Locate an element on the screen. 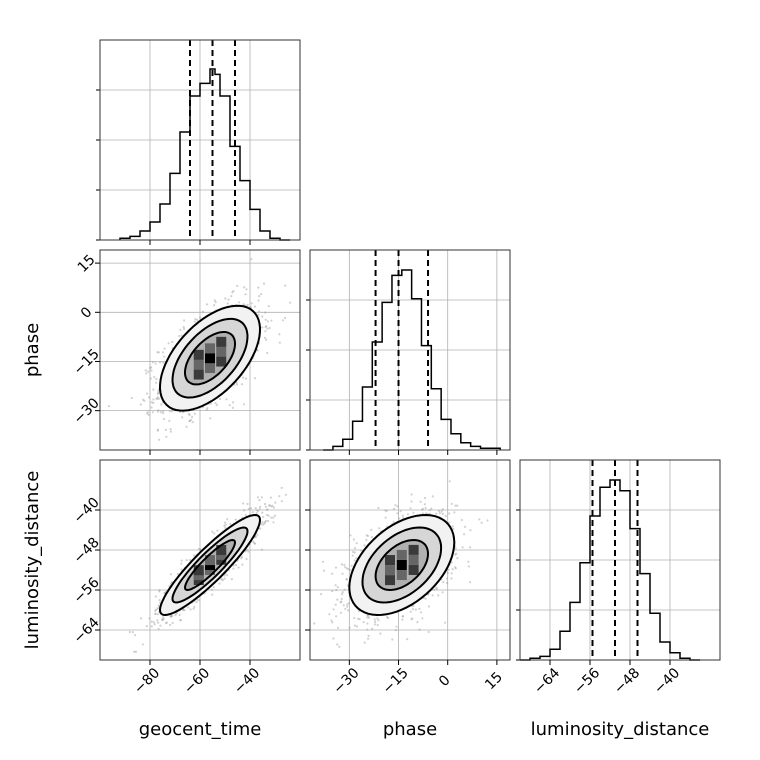 This screenshot has height=760, width=760. x-axis-label: geocent_time is located at coordinates (200, 729).